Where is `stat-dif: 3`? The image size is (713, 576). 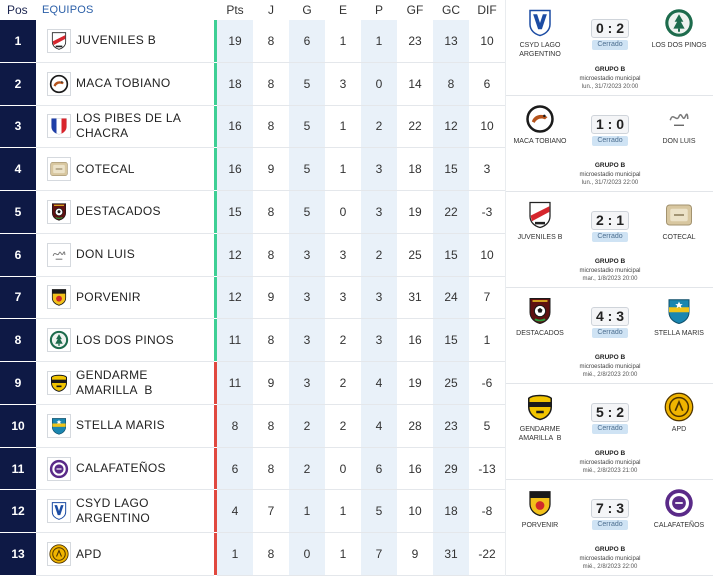 stat-dif: 3 is located at coordinates (487, 170).